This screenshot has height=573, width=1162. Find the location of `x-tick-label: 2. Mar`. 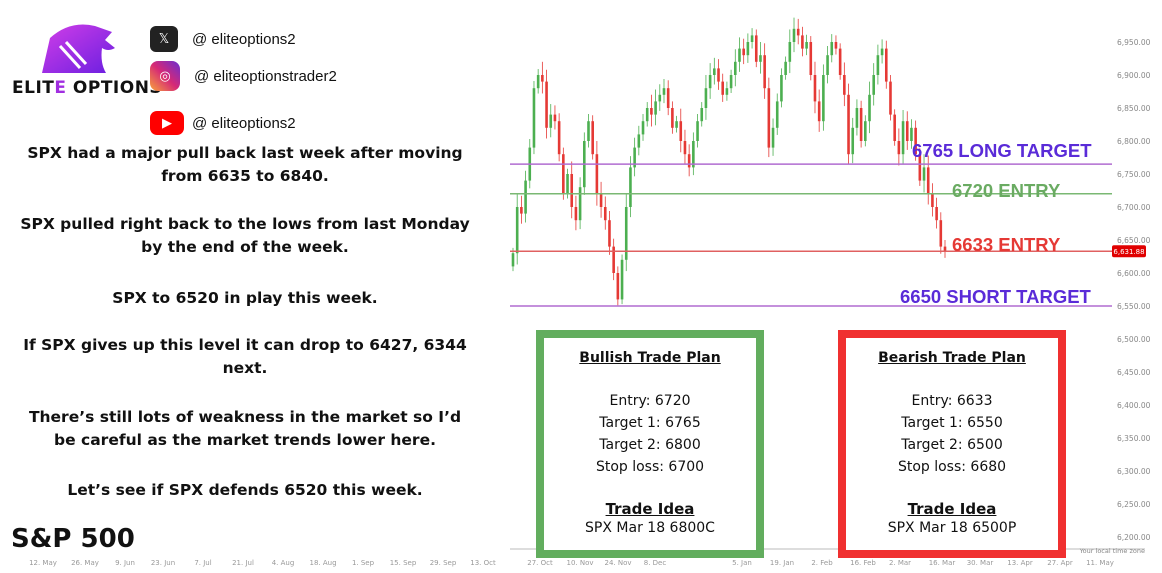

x-tick-label: 2. Mar is located at coordinates (900, 563).